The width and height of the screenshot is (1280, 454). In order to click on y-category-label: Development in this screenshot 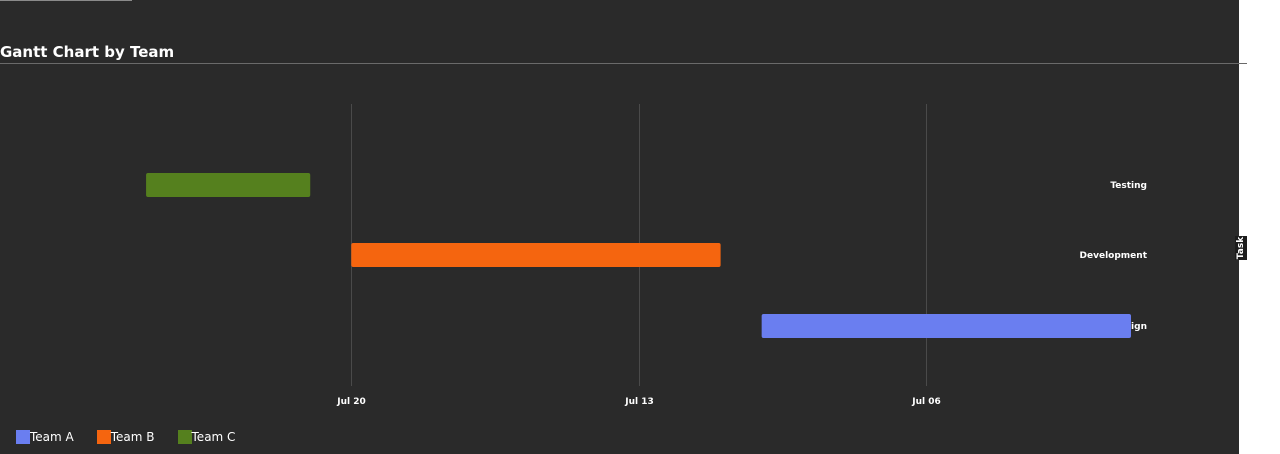, I will do `click(1114, 256)`.